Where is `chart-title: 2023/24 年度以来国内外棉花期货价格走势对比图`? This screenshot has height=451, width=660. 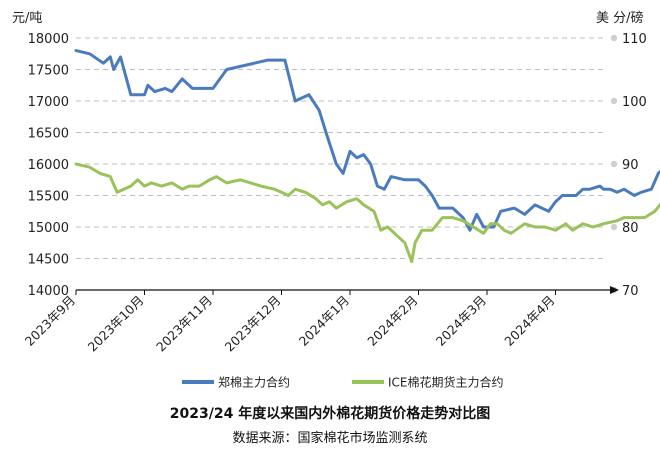 chart-title: 2023/24 年度以来国内外棉花期货价格走势对比图 is located at coordinates (330, 413).